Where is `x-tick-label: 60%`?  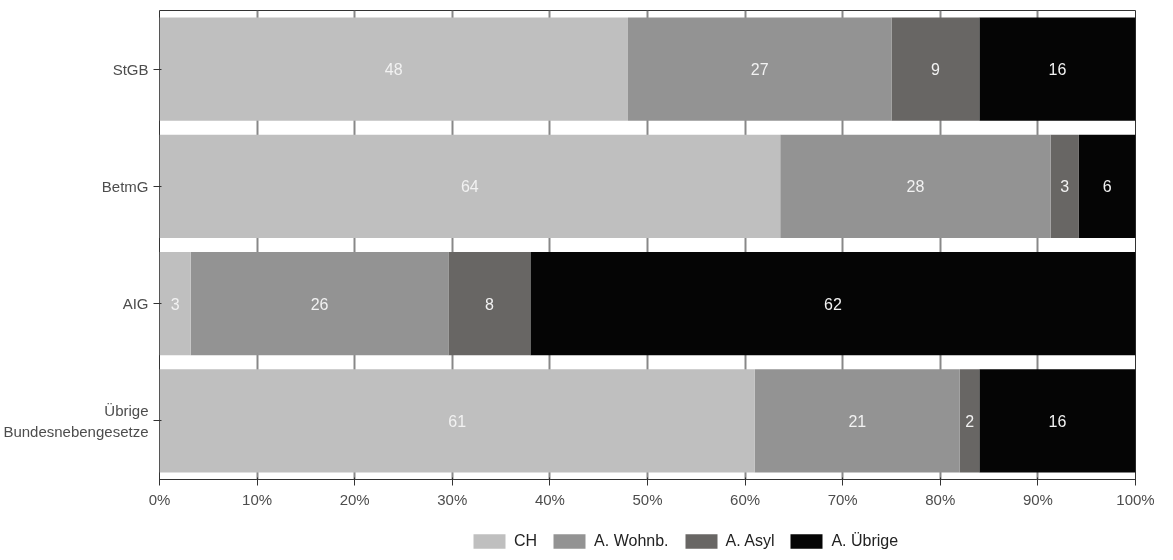 x-tick-label: 60% is located at coordinates (745, 499).